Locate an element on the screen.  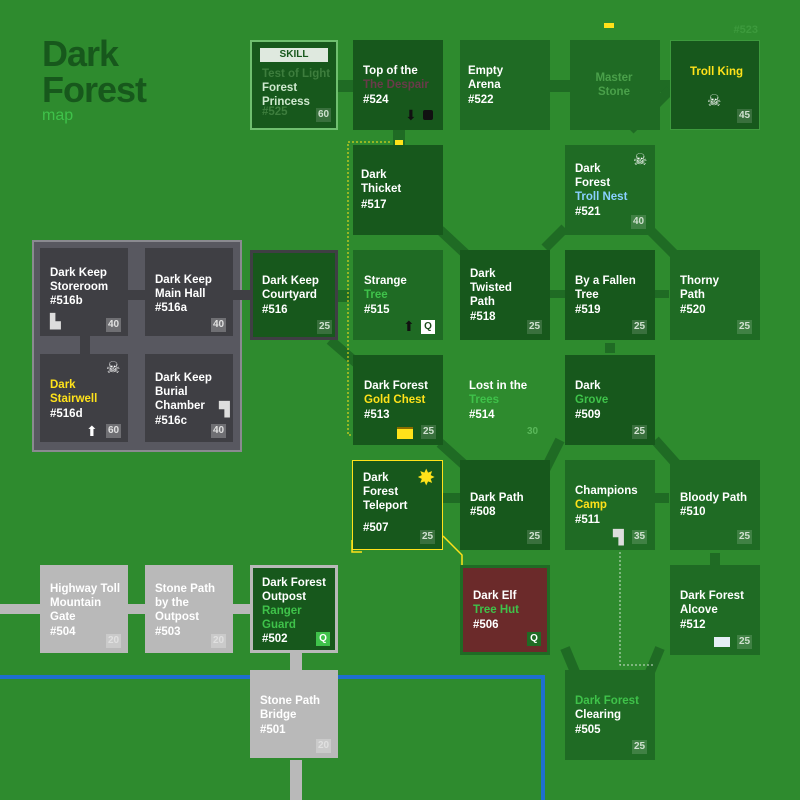
room-level: 30 is located at coordinates (533, 431).